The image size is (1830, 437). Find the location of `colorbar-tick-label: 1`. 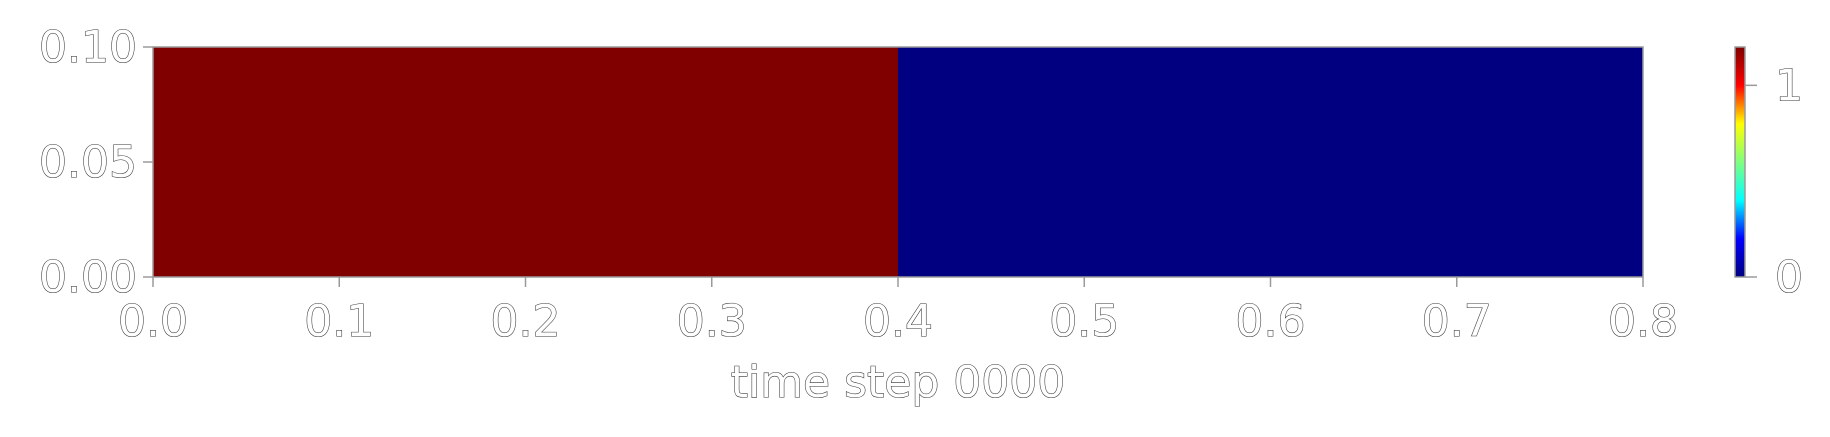

colorbar-tick-label: 1 is located at coordinates (1789, 85).